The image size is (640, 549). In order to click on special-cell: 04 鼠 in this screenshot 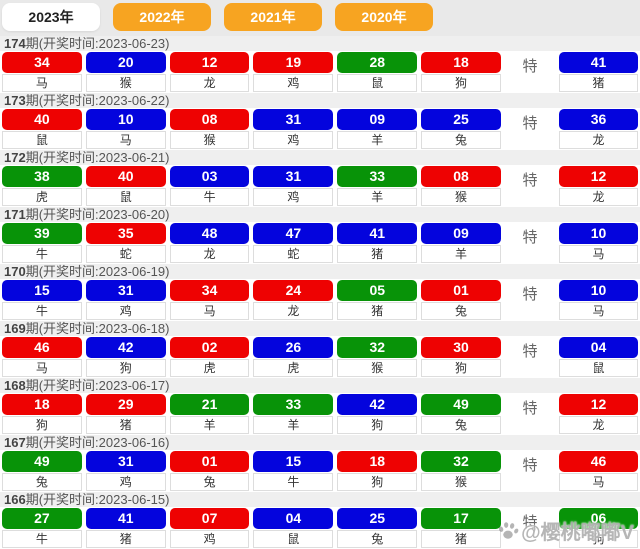, I will do `click(598, 357)`.